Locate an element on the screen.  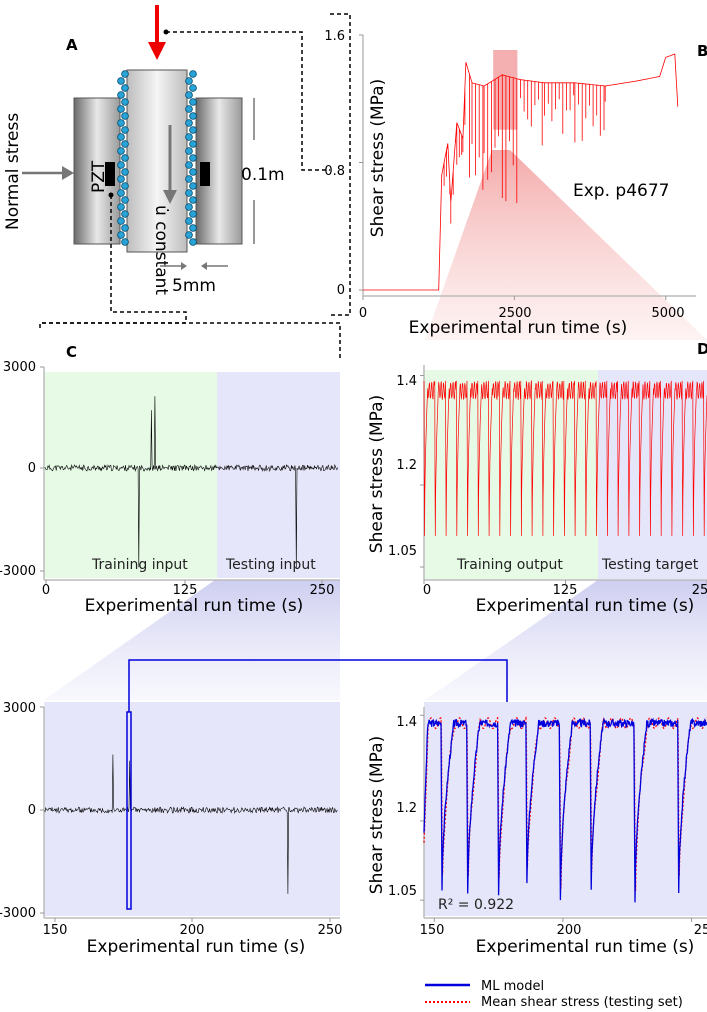
f-ylabel: Shear stress (MPa) is located at coordinates (377, 815).